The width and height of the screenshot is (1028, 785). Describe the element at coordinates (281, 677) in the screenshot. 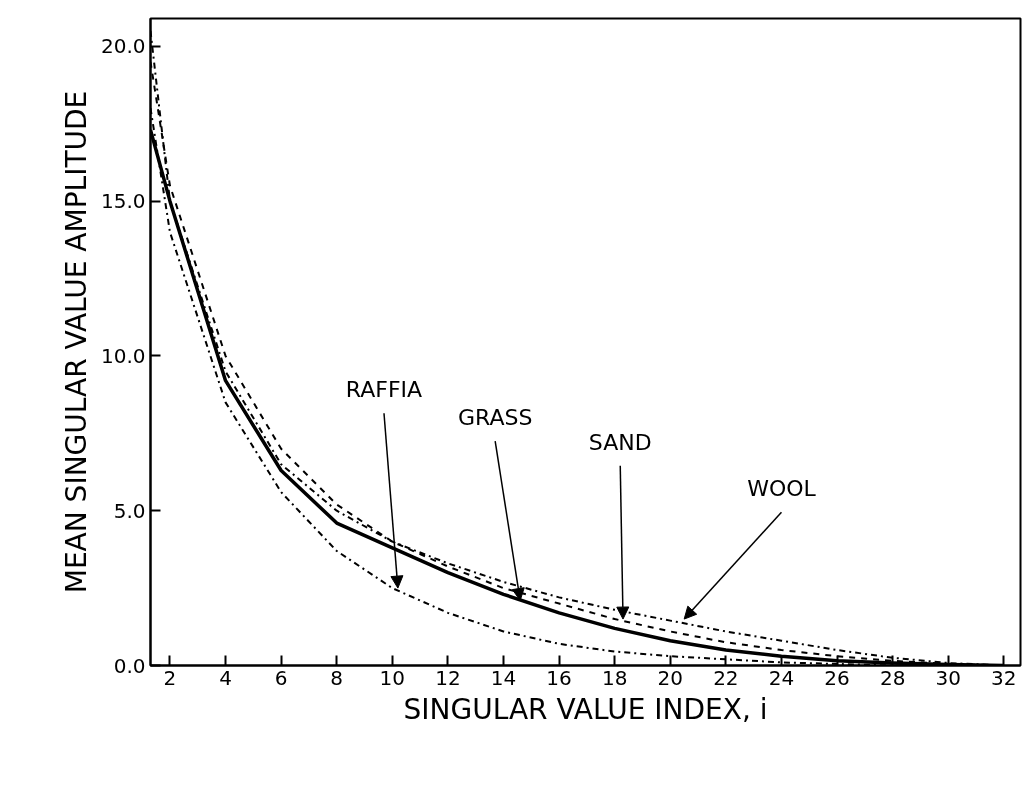

I see `x-tick-label: 6` at that location.